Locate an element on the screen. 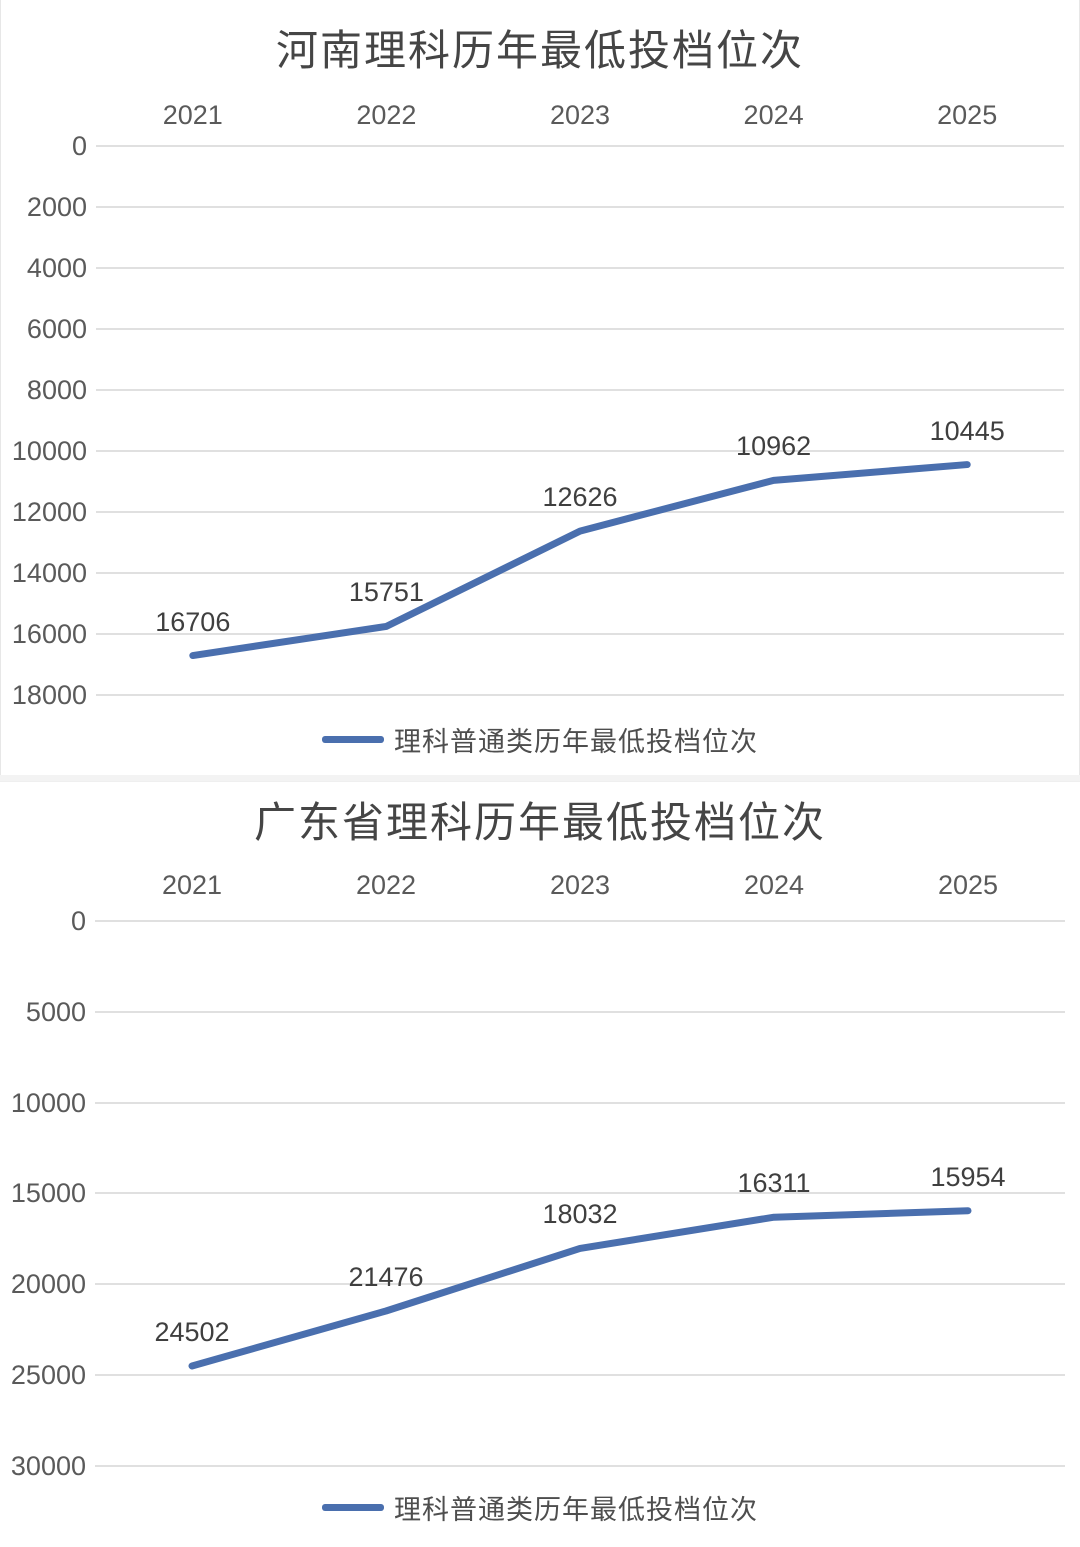  data-point-label: 10962 is located at coordinates (774, 446).